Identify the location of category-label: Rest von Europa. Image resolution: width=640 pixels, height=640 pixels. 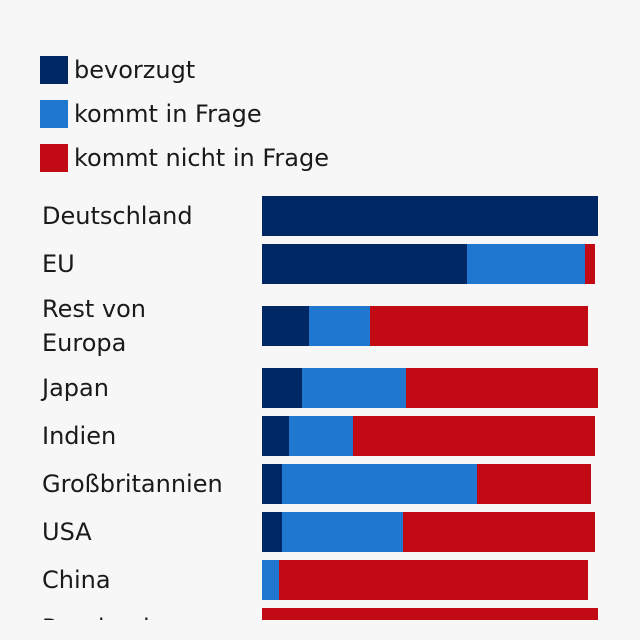
(94, 326).